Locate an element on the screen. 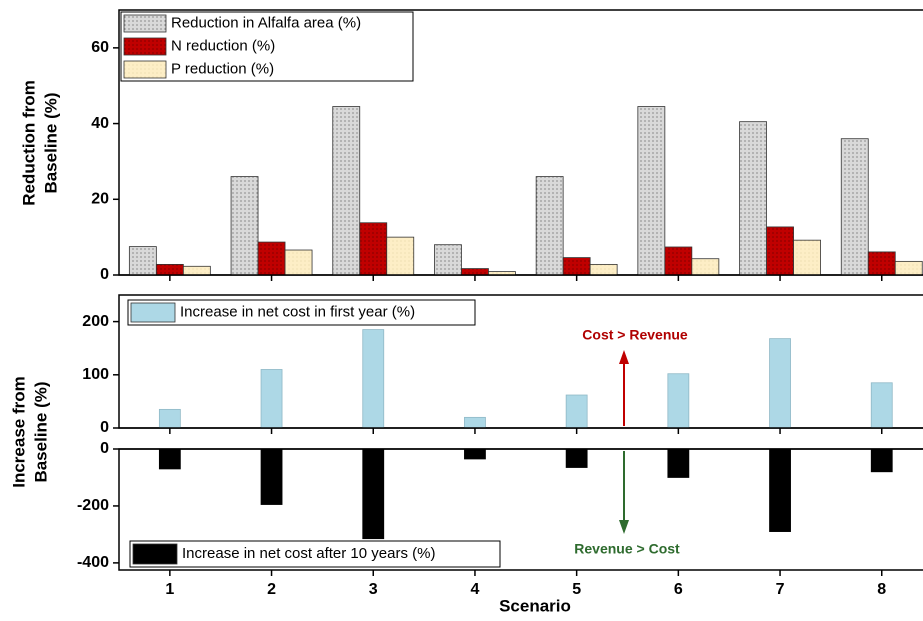 This screenshot has height=621, width=923. y-tick-label: 100 is located at coordinates (95, 374).